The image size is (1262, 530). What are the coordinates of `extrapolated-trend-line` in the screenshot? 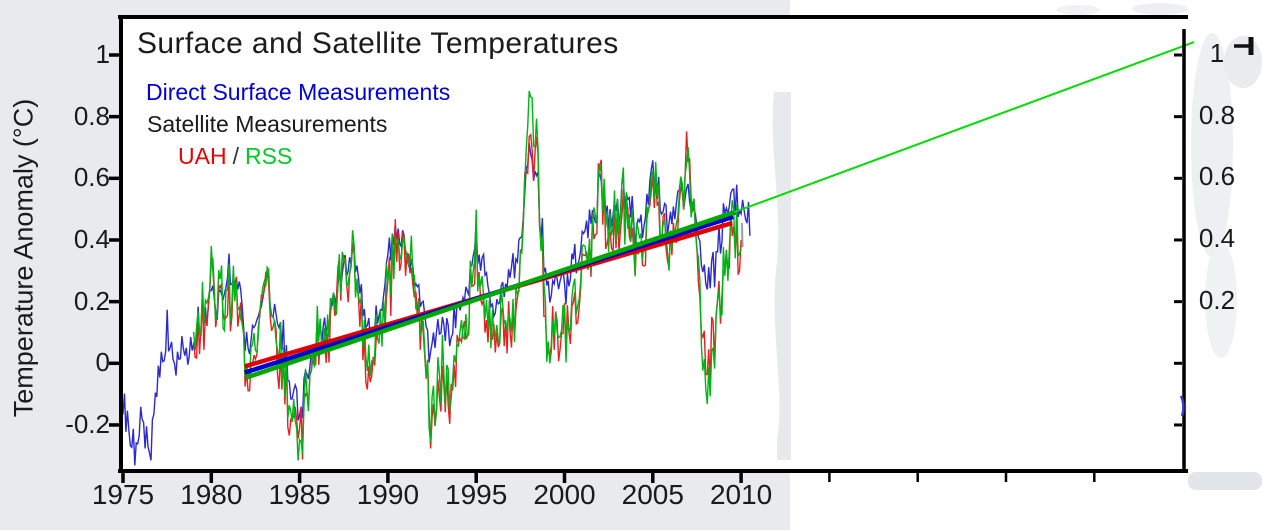 It's located at (964, 127).